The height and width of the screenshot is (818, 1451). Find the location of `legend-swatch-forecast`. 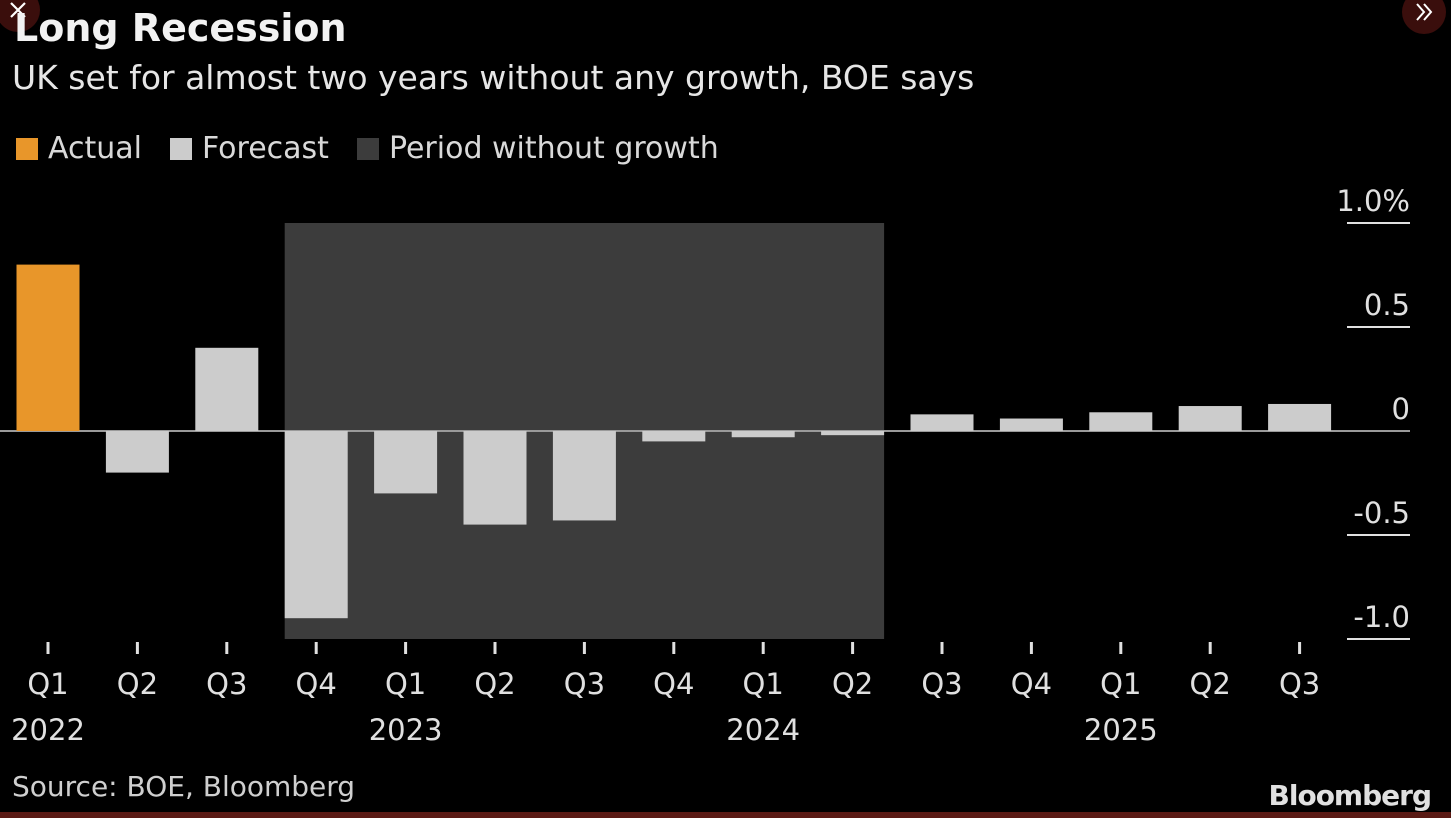

legend-swatch-forecast is located at coordinates (180, 149).